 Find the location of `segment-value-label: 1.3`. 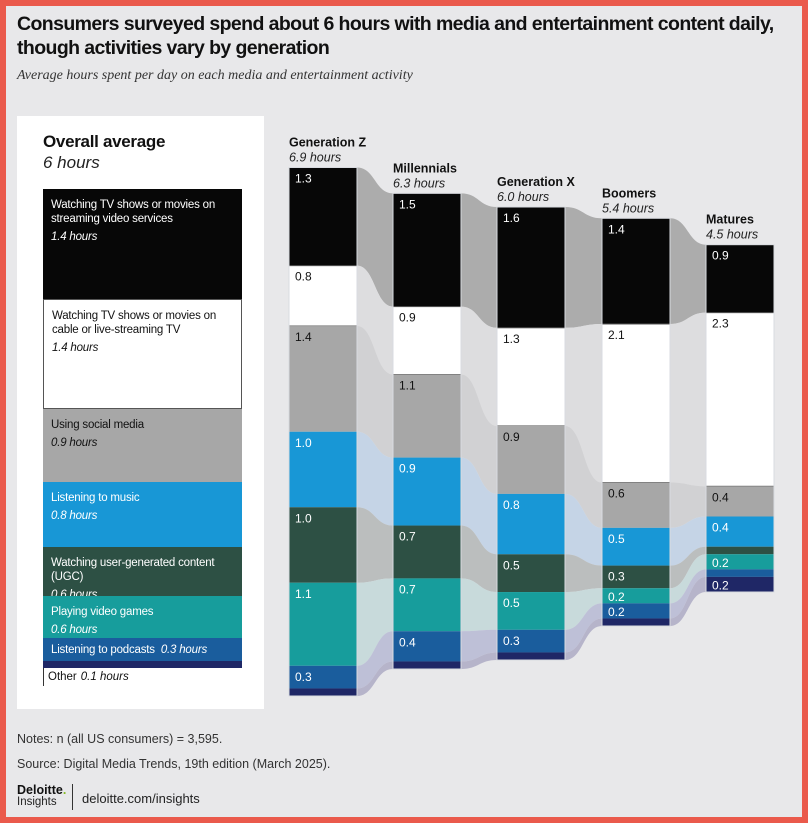

segment-value-label: 1.3 is located at coordinates (303, 179).